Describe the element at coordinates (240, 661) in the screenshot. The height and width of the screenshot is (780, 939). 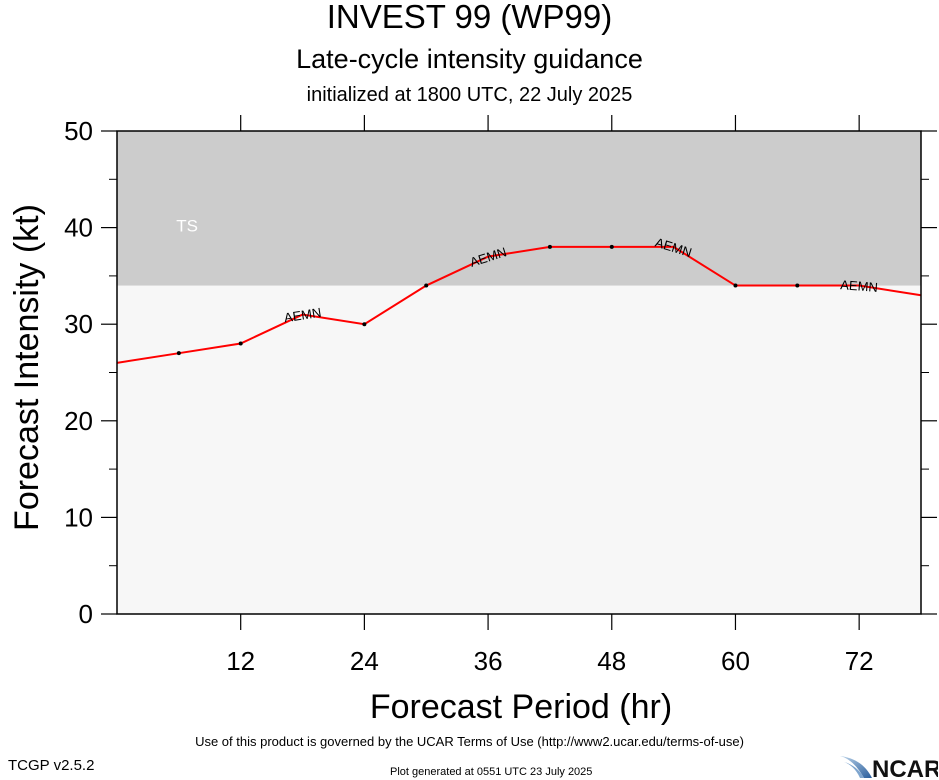
I see `x-tick-label: 12` at that location.